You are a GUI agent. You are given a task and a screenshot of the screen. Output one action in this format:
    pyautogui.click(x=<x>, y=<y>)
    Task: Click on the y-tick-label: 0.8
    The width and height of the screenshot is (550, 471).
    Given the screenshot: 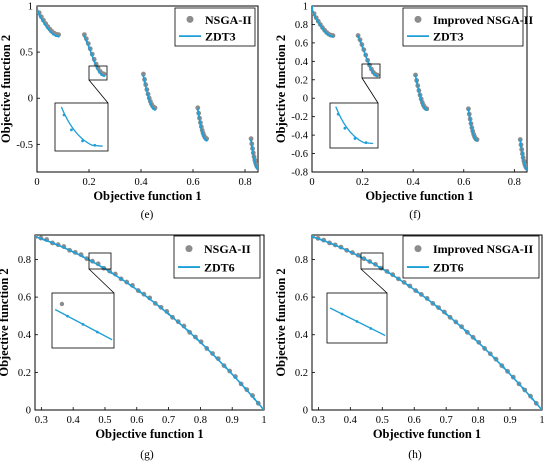 What is the action you would take?
    pyautogui.click(x=301, y=25)
    